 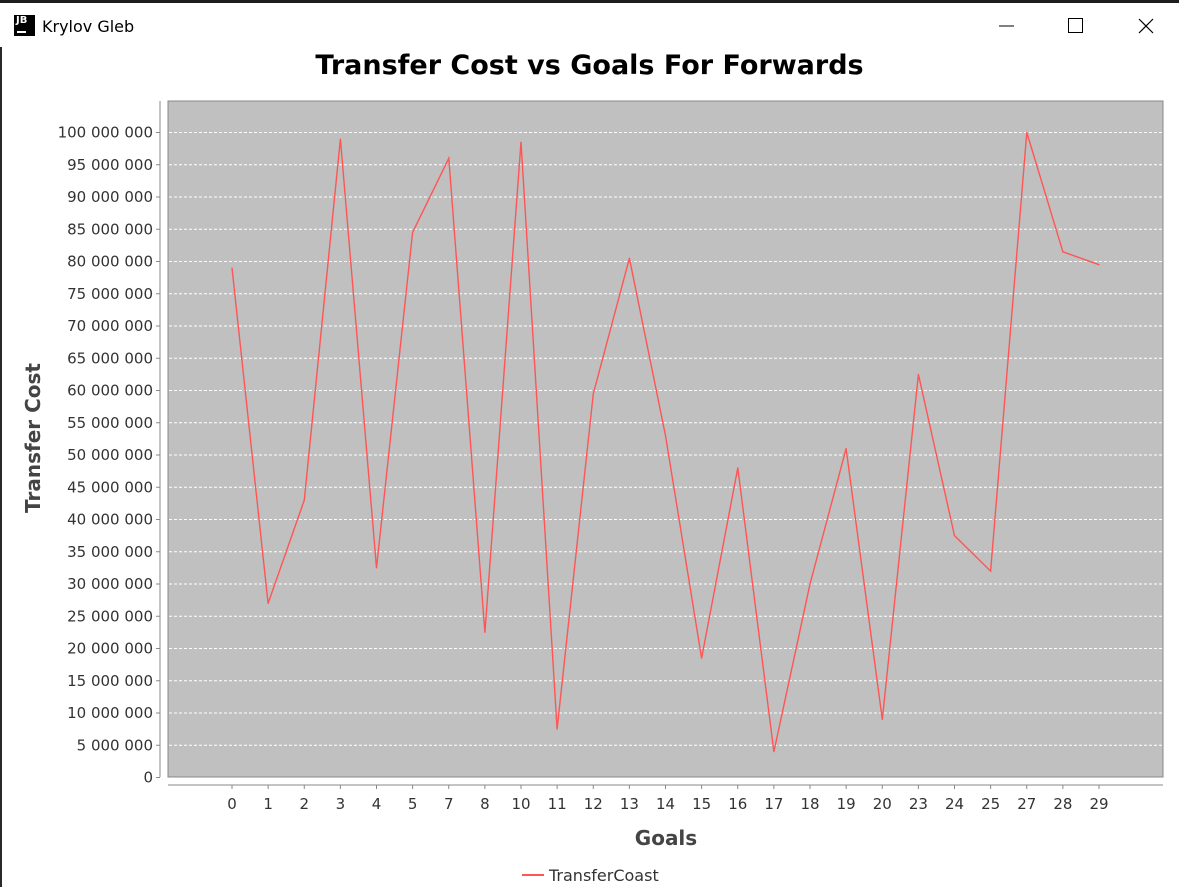 I want to click on y-tick-label: 75 000 000, so click(x=110, y=294).